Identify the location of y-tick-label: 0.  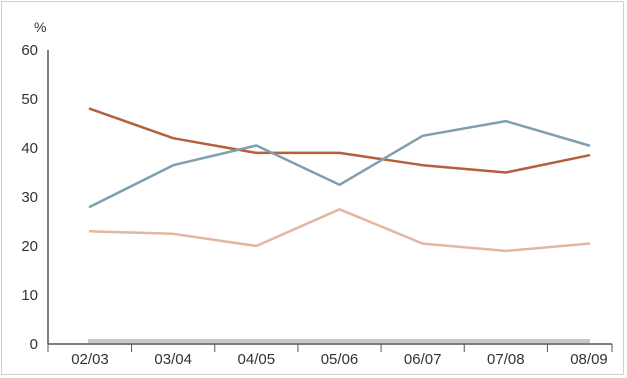
(34, 344).